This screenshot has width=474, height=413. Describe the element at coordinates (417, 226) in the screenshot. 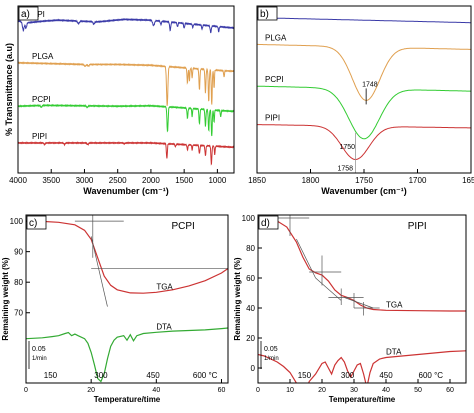

I see `sample-label: PIPI` at that location.